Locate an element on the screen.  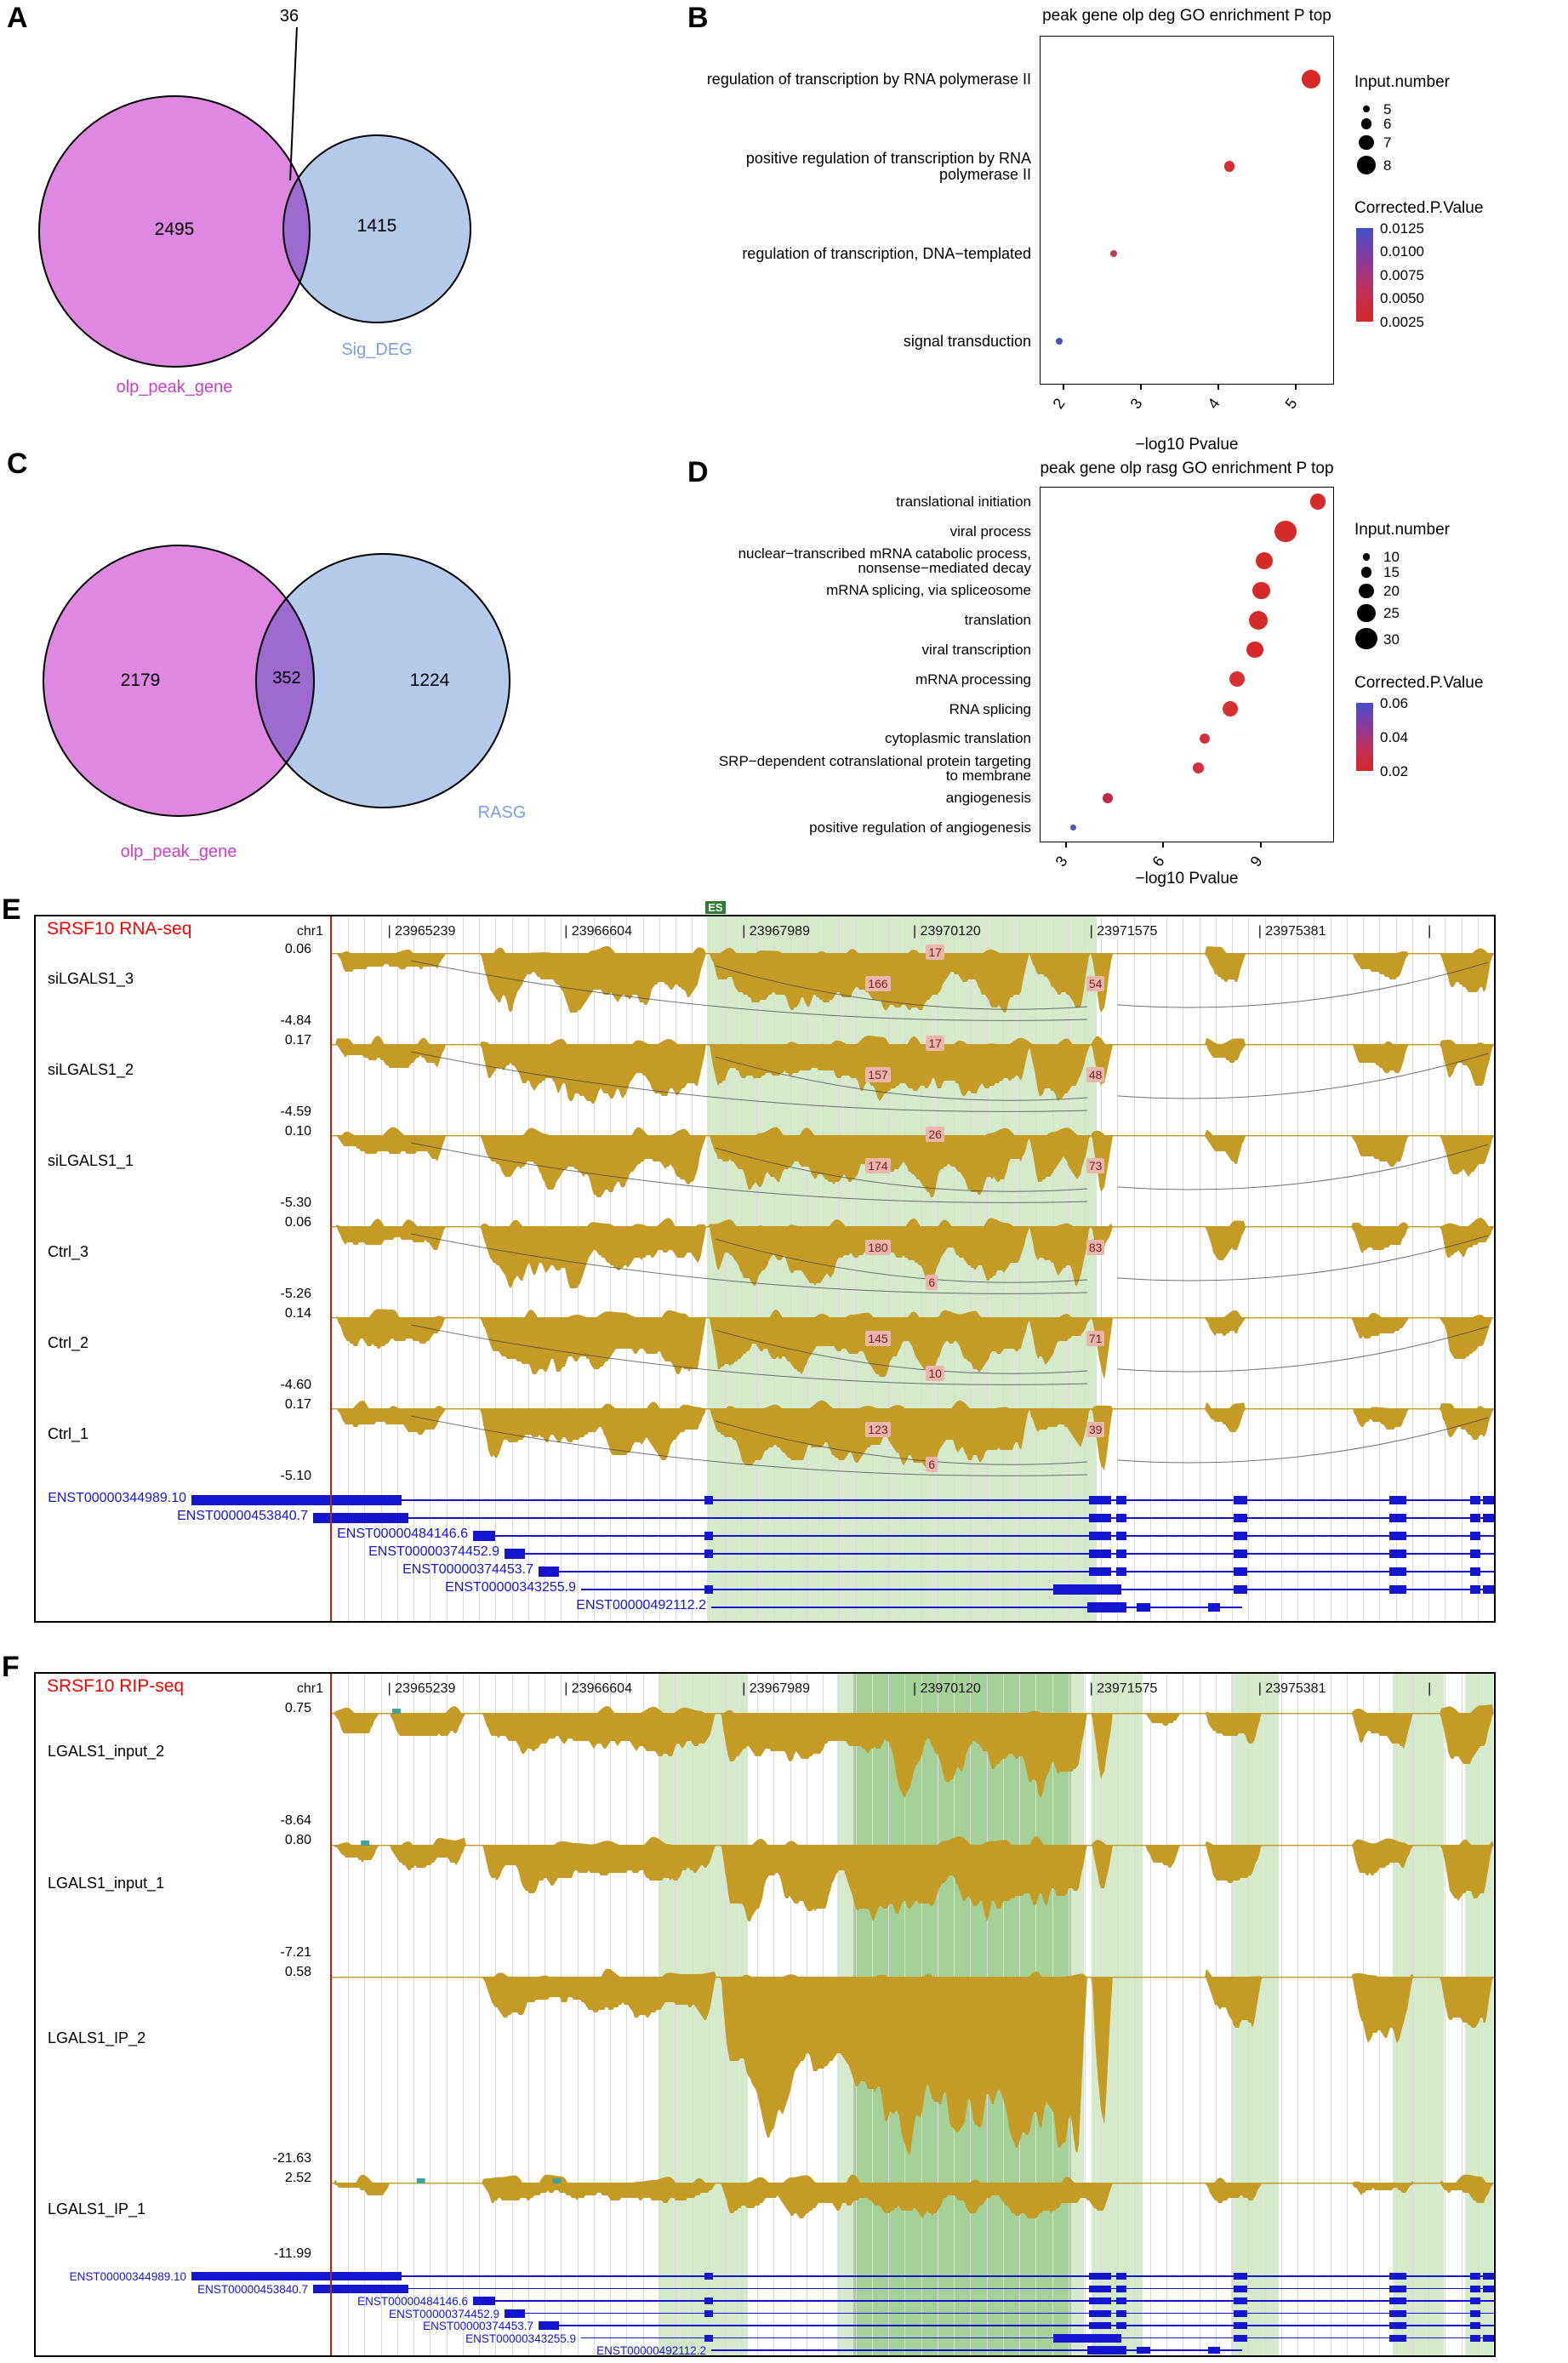
junction-read-count: 17 is located at coordinates (935, 1044).